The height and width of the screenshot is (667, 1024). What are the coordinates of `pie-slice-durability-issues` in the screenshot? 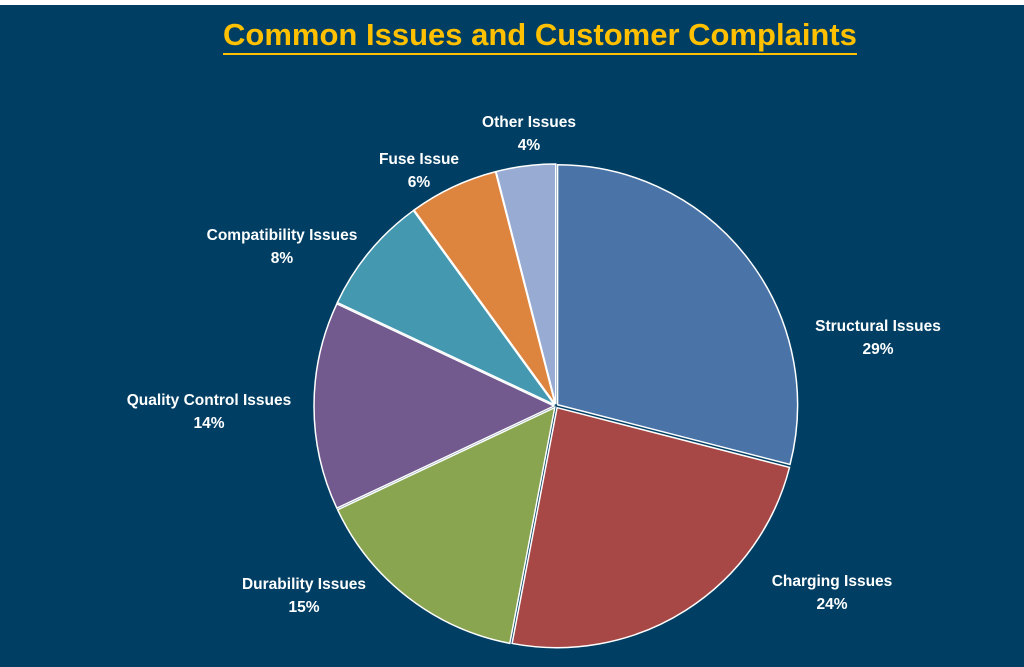 It's located at (446, 525).